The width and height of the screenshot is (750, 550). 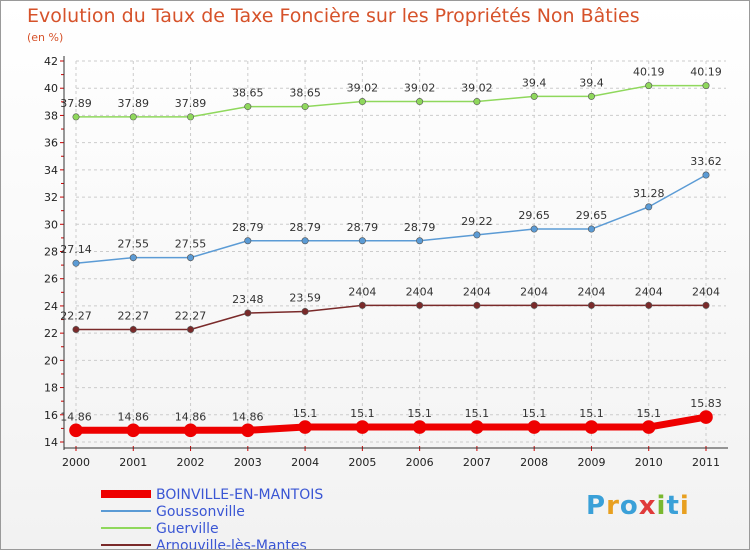 I want to click on x-tick-label: 2005, so click(x=362, y=462).